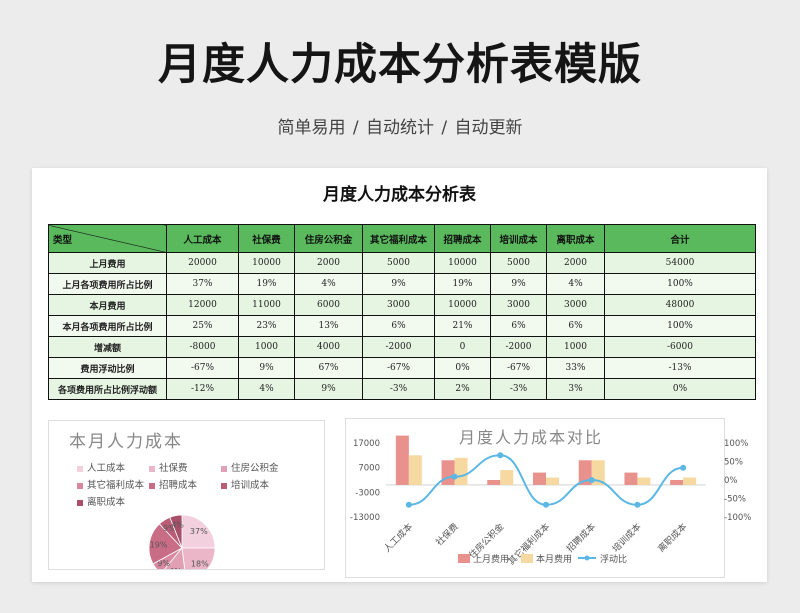 Image resolution: width=800 pixels, height=613 pixels. I want to click on pie-slice, so click(176, 531).